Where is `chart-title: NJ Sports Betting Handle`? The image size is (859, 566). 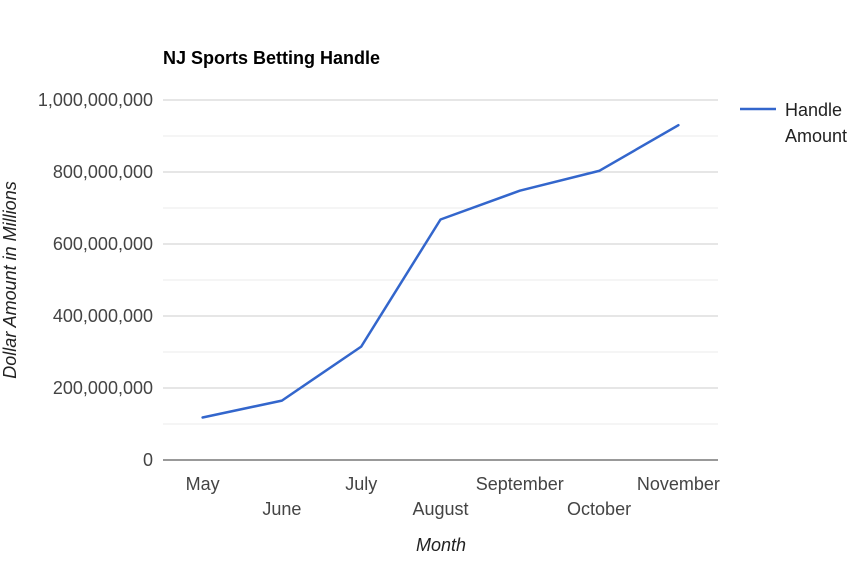 chart-title: NJ Sports Betting Handle is located at coordinates (271, 58).